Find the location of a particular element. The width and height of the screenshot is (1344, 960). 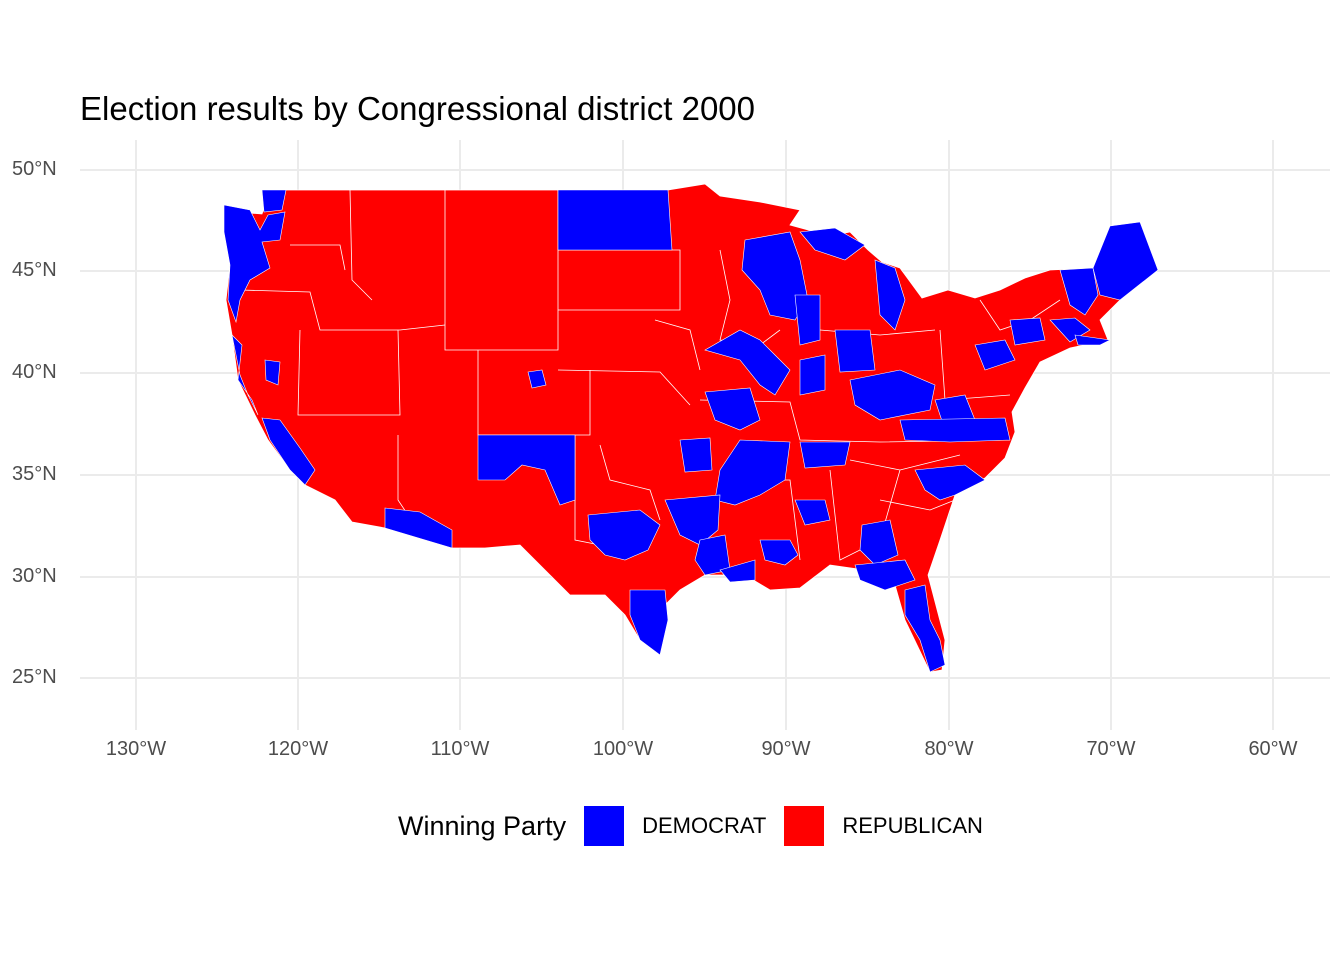

y-tick-label: 30°N is located at coordinates (34, 576).